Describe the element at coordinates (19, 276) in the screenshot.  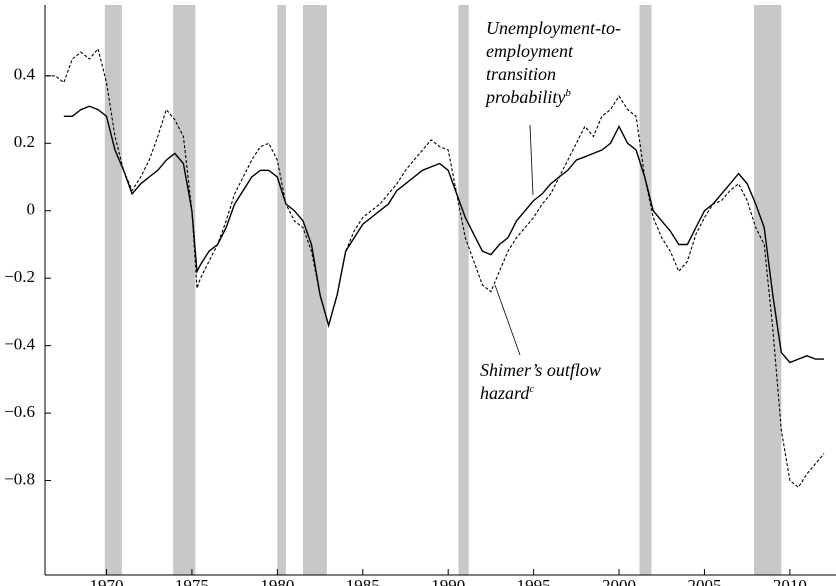
I see `y-tick-label: −0.2` at that location.